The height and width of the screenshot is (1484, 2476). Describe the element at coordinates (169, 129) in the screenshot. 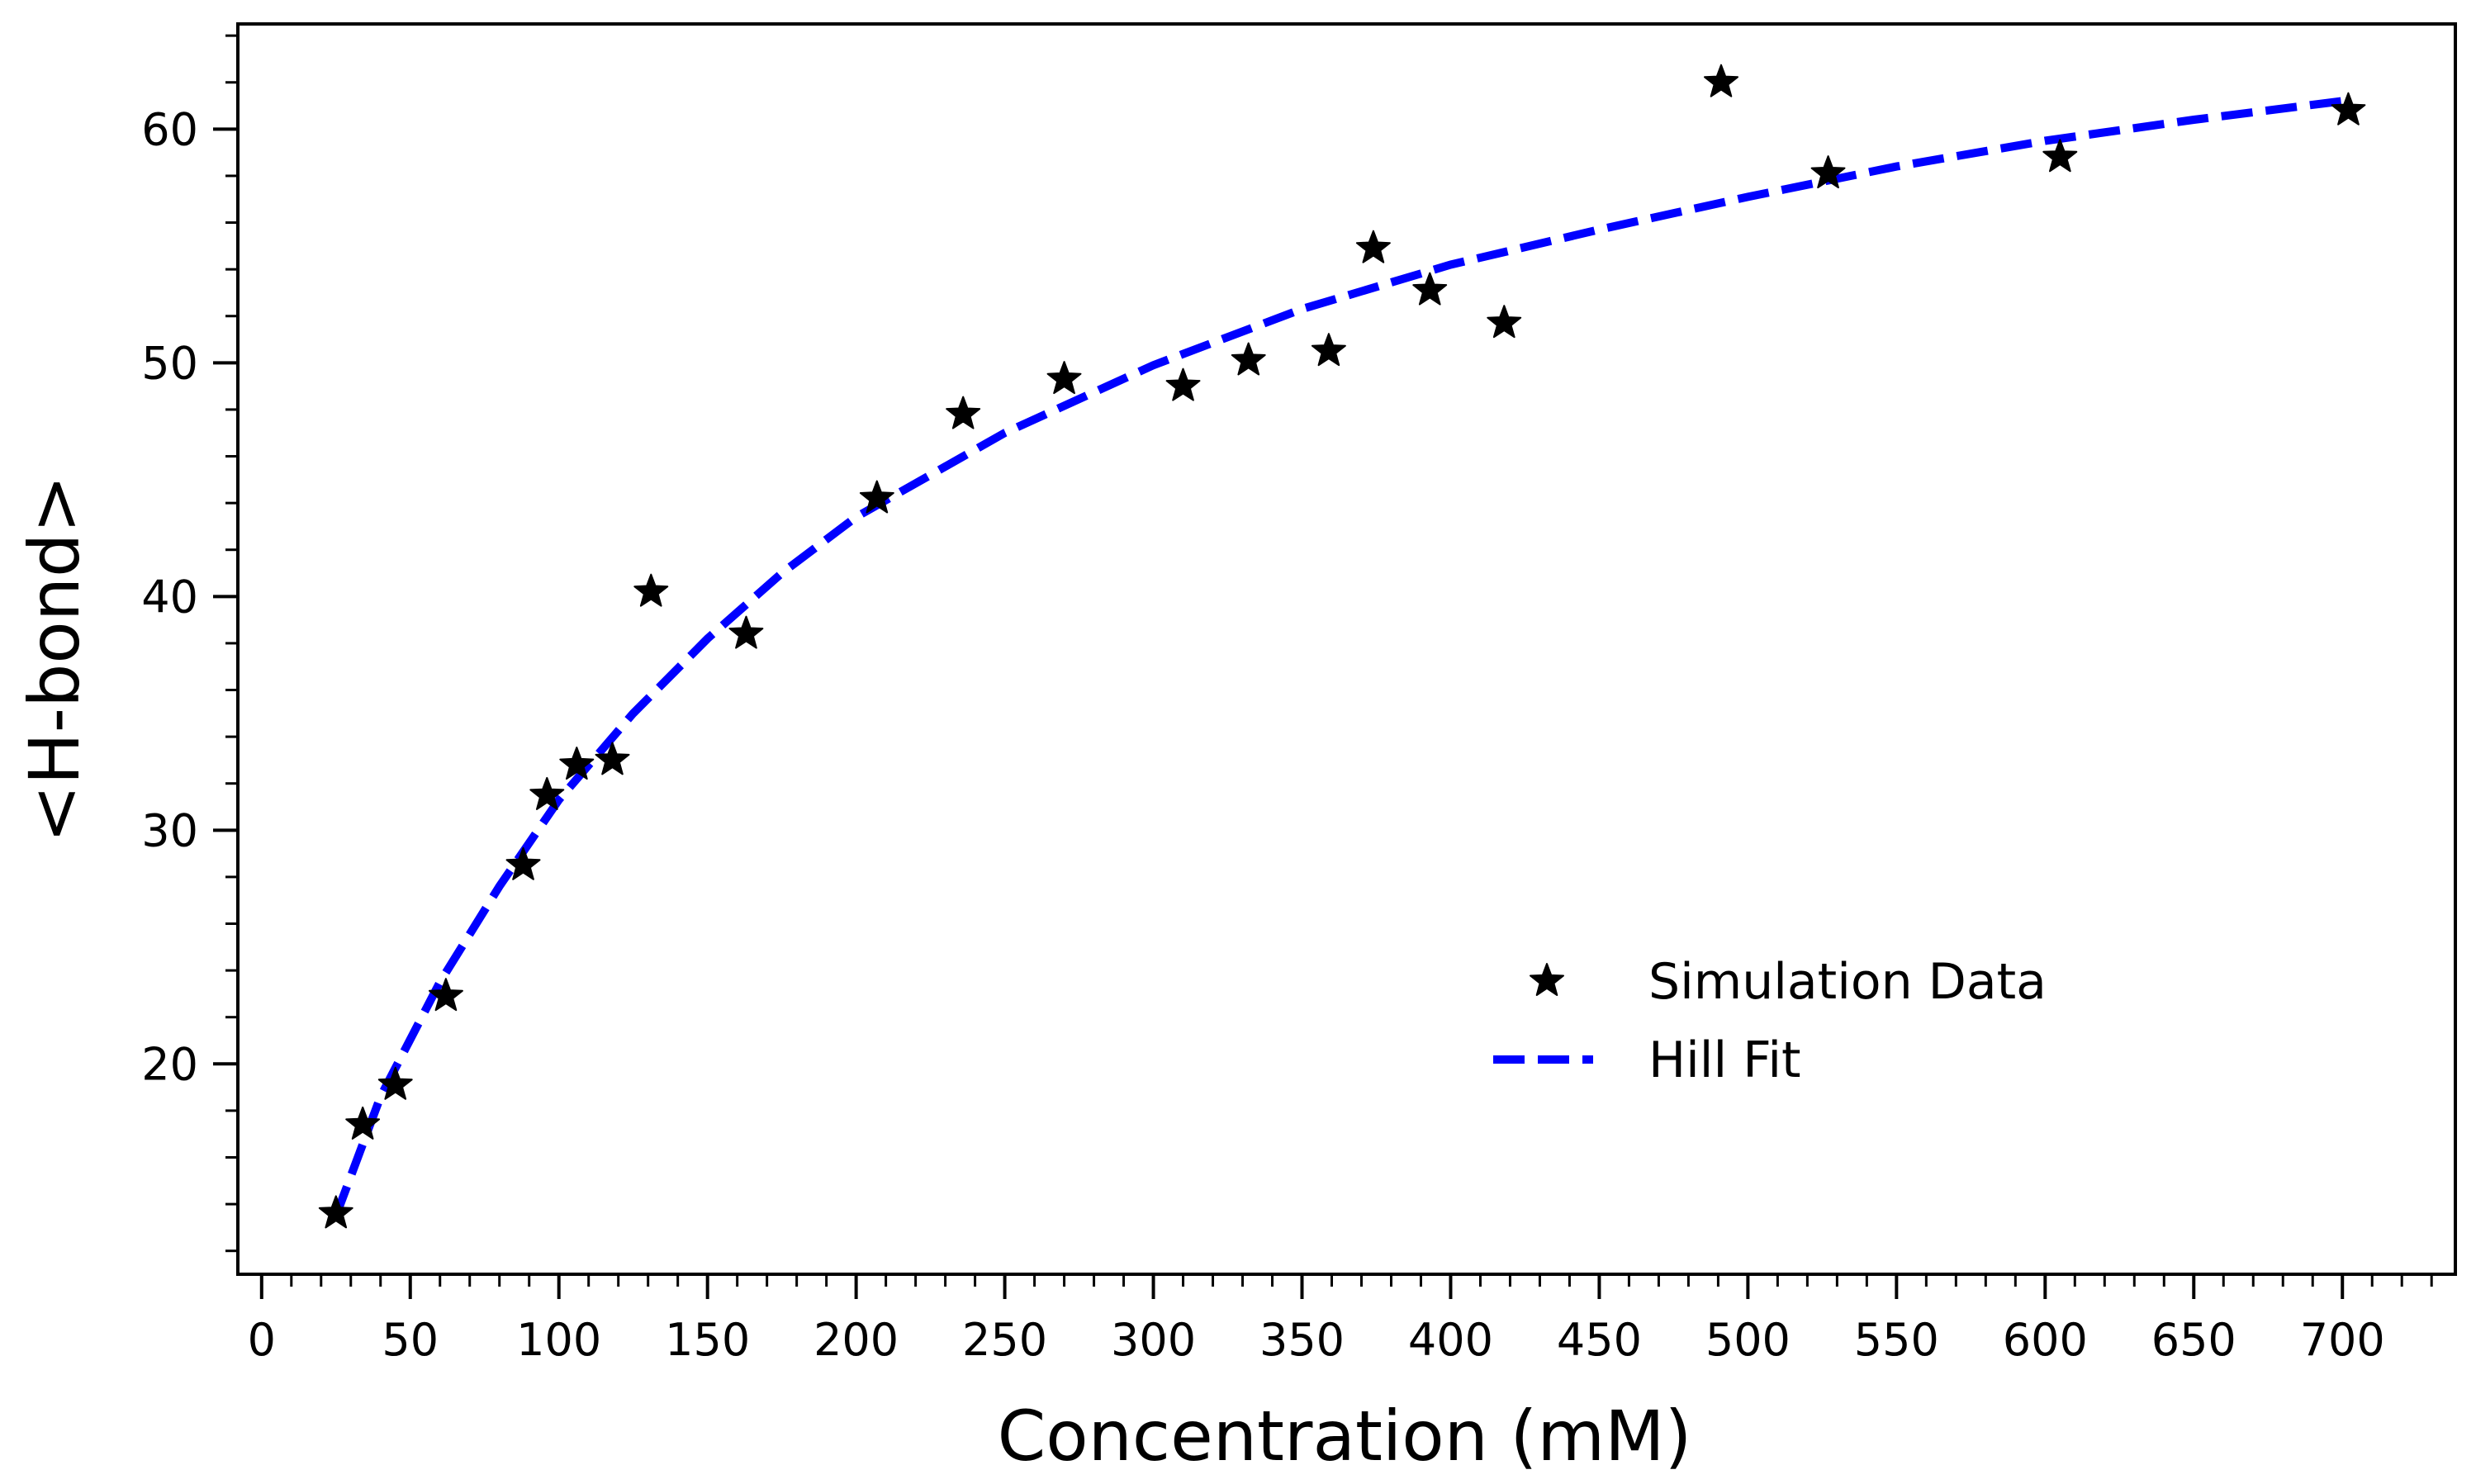

I see `y-tick-label: 60` at that location.